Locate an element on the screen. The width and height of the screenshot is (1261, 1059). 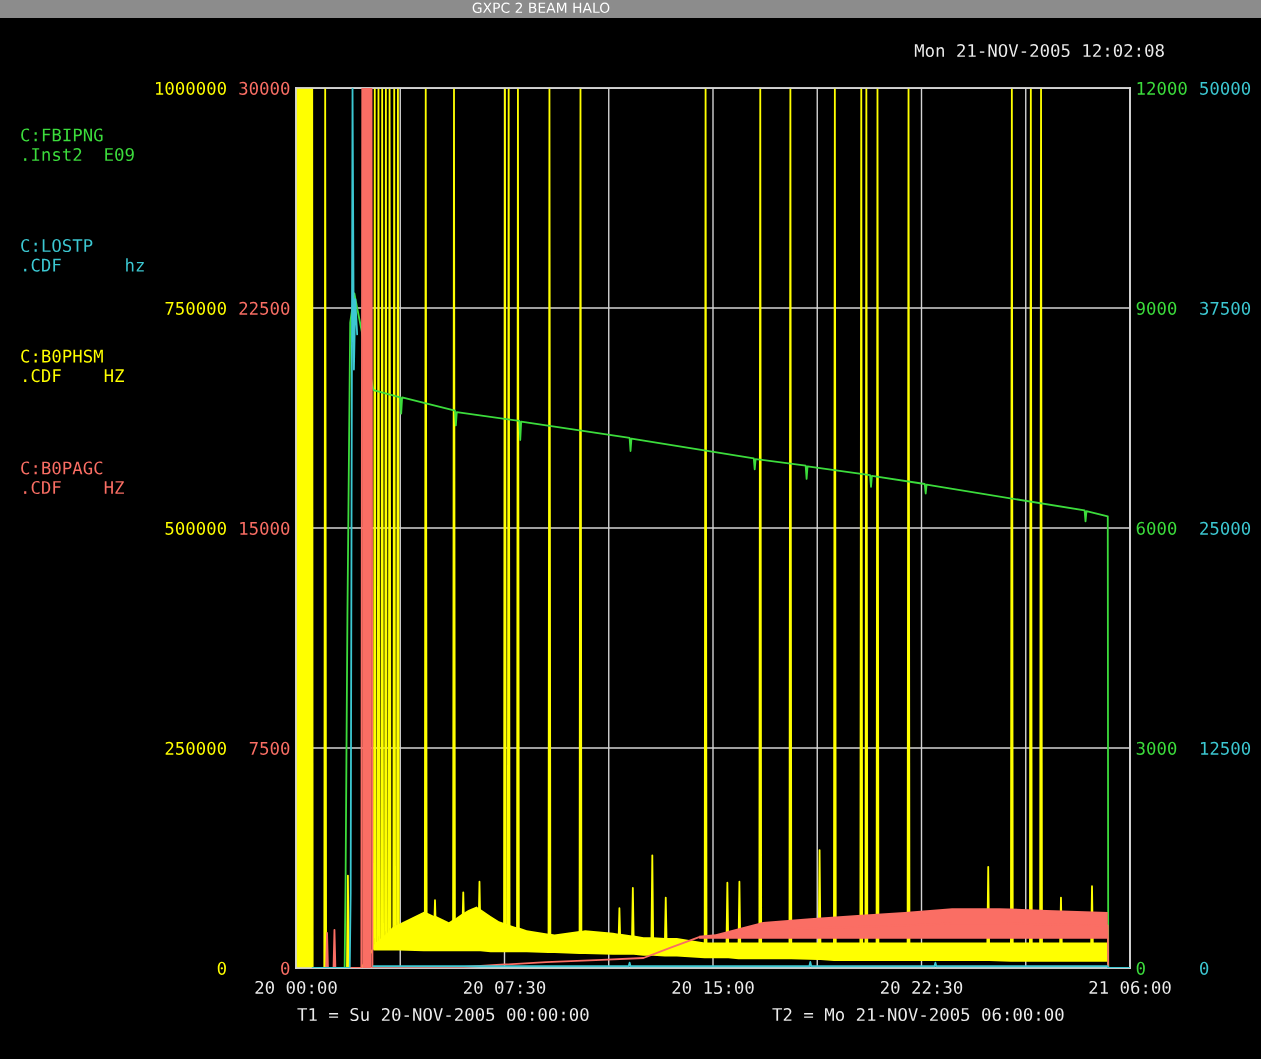
text: C:FBIPNG .Inst2 E09 is located at coordinates (77, 145).